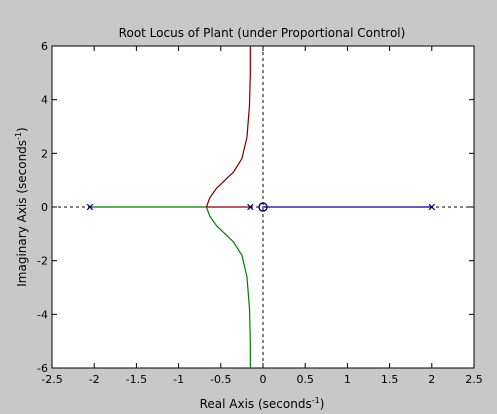 The width and height of the screenshot is (497, 414). Describe the element at coordinates (22, 213) in the screenshot. I see `y-axis-label-main: Imaginary Axis (seconds` at that location.